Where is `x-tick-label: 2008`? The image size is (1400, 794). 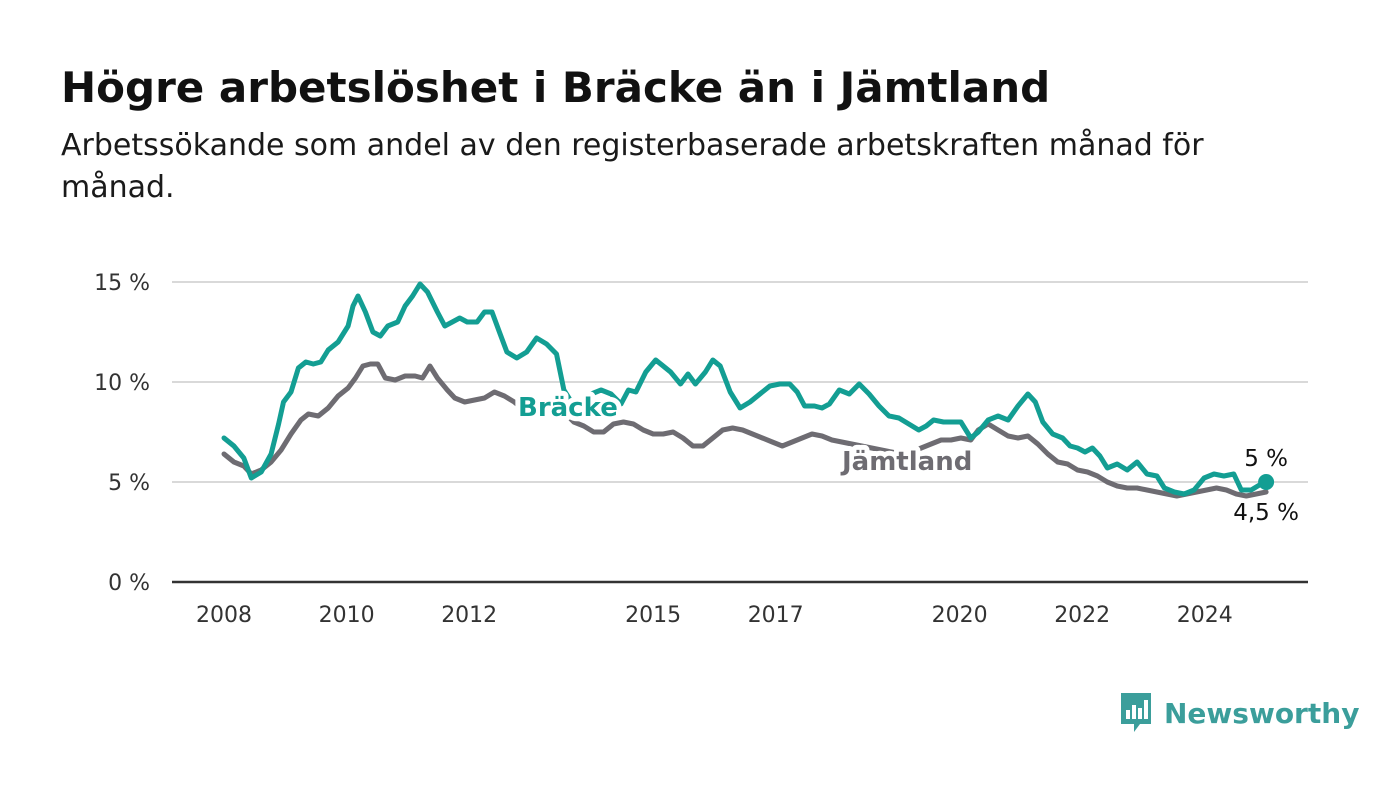
x-tick-label: 2008 is located at coordinates (224, 615).